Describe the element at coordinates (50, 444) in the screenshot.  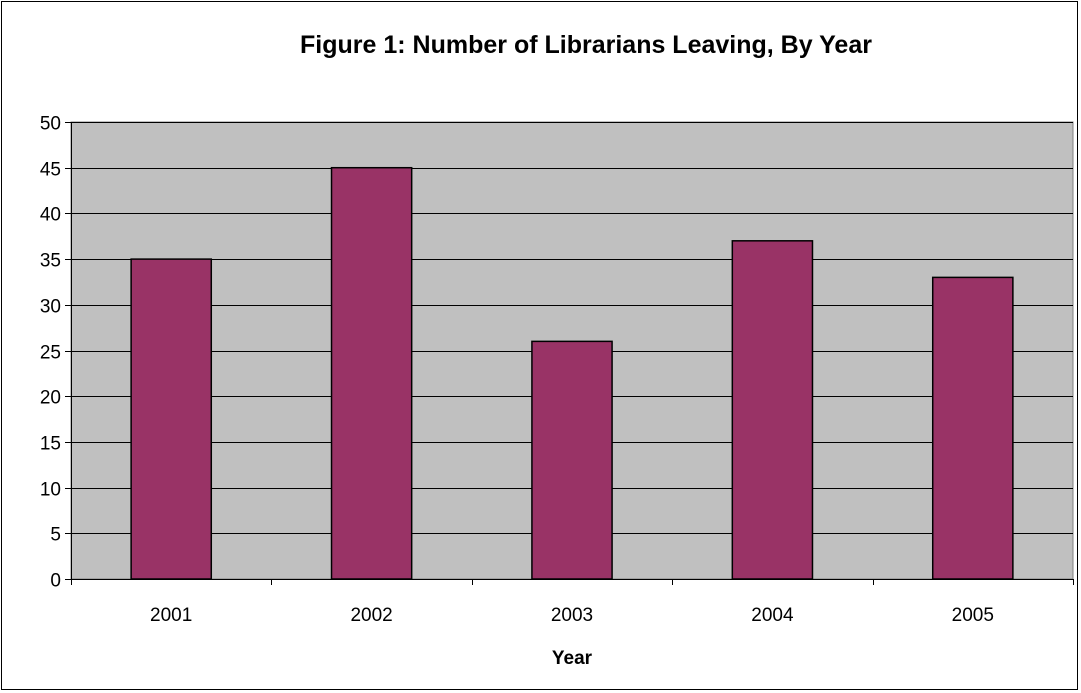
I see `y-tick-label: 15` at that location.